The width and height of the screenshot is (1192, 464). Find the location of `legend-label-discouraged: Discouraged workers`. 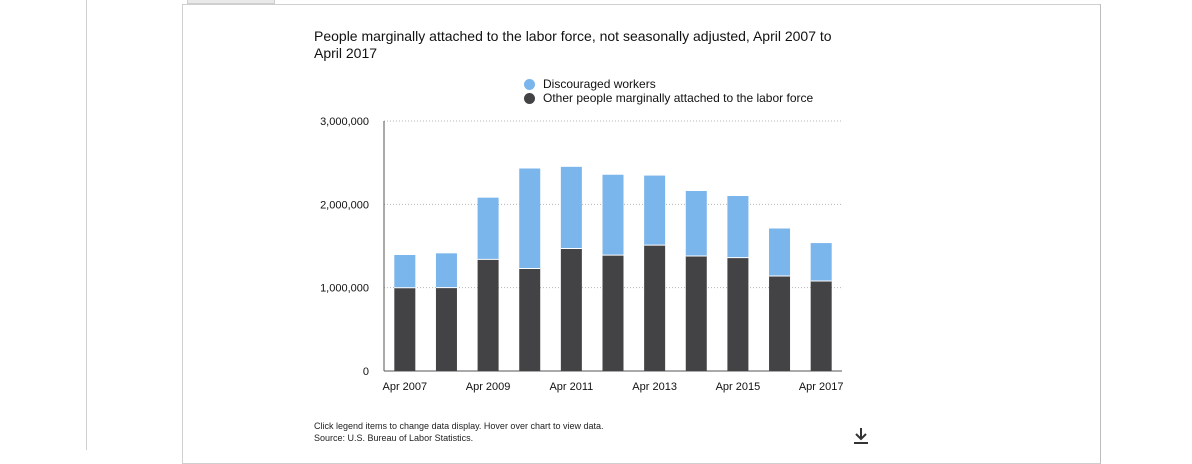

legend-label-discouraged: Discouraged workers is located at coordinates (599, 84).